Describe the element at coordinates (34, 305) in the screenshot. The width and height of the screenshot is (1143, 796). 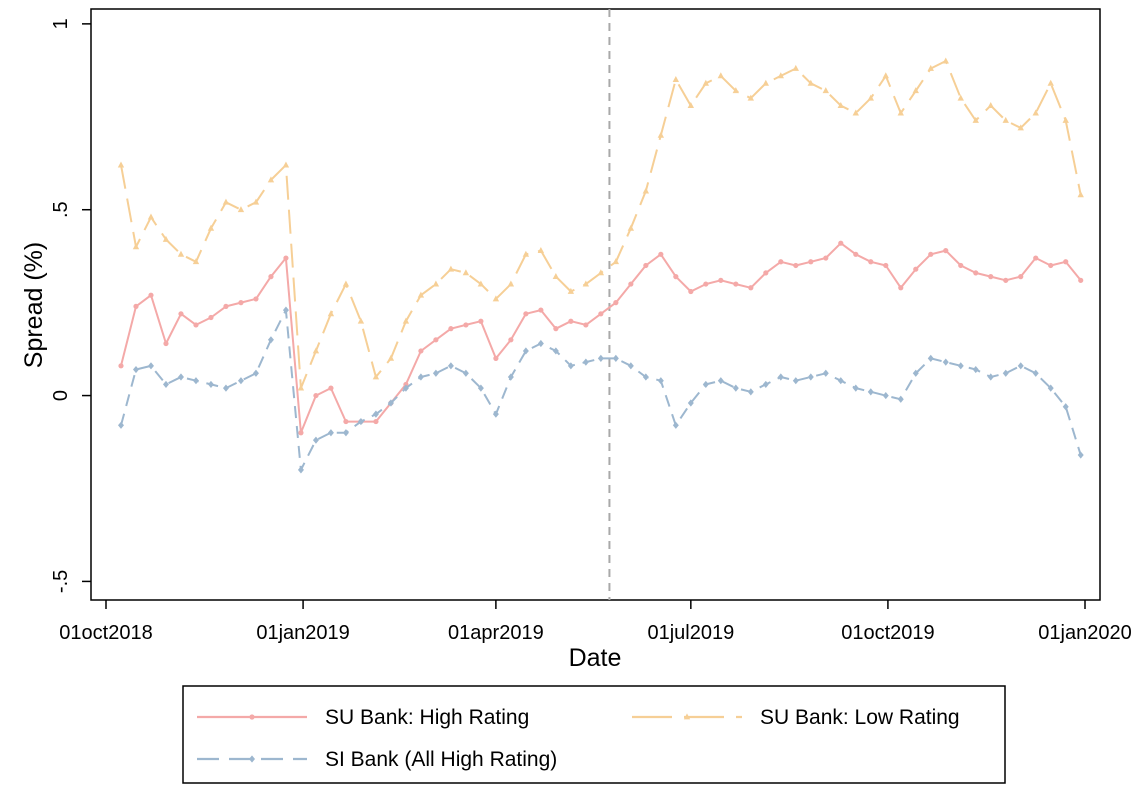
I see `y-axis-title: Spread (%)` at that location.